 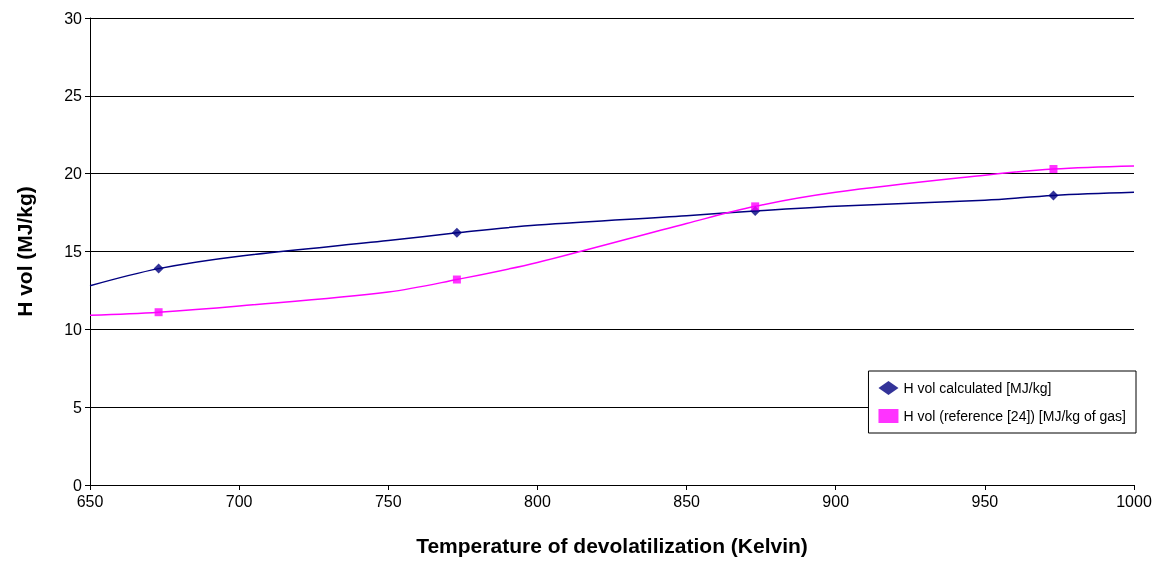 I want to click on x-tick-label: 800, so click(x=537, y=501).